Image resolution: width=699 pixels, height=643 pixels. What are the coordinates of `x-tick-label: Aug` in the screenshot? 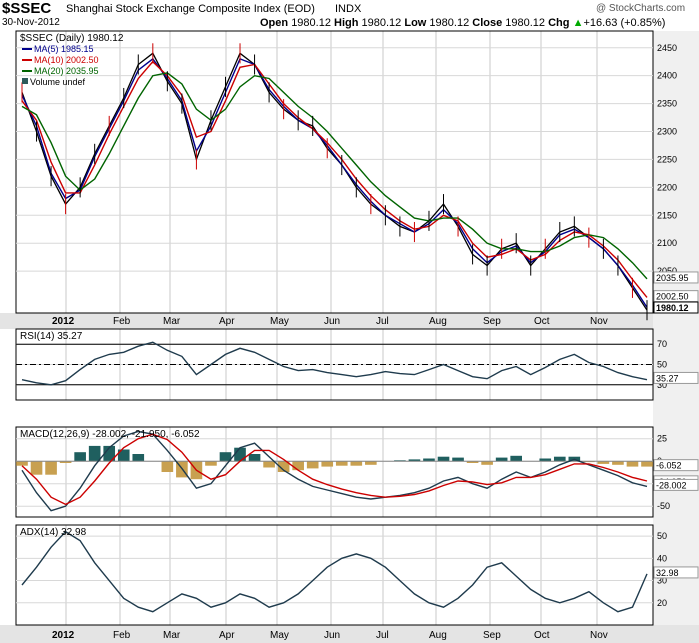 It's located at (438, 321).